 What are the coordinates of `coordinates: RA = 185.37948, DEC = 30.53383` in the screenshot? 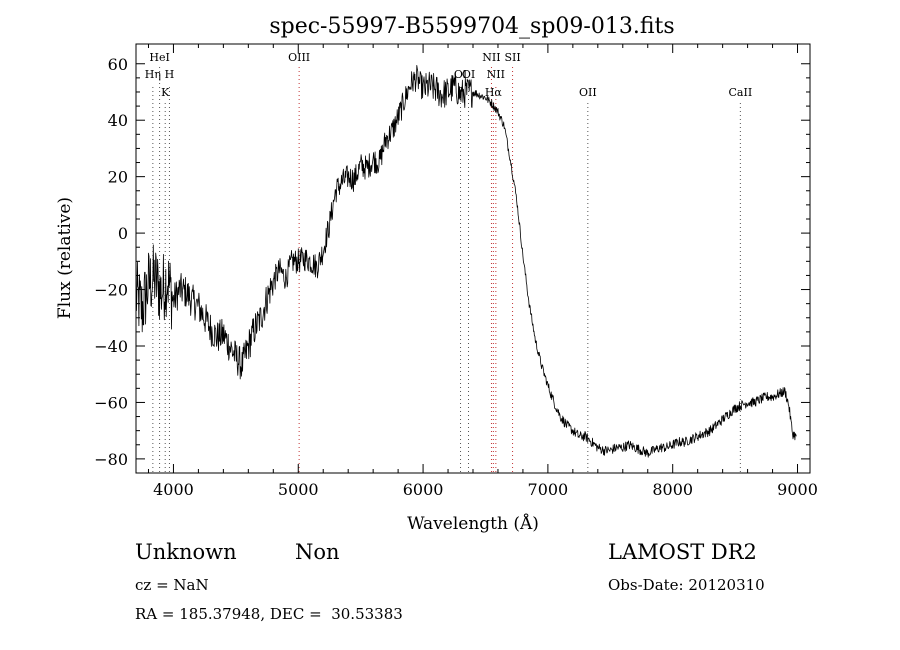 It's located at (269, 614).